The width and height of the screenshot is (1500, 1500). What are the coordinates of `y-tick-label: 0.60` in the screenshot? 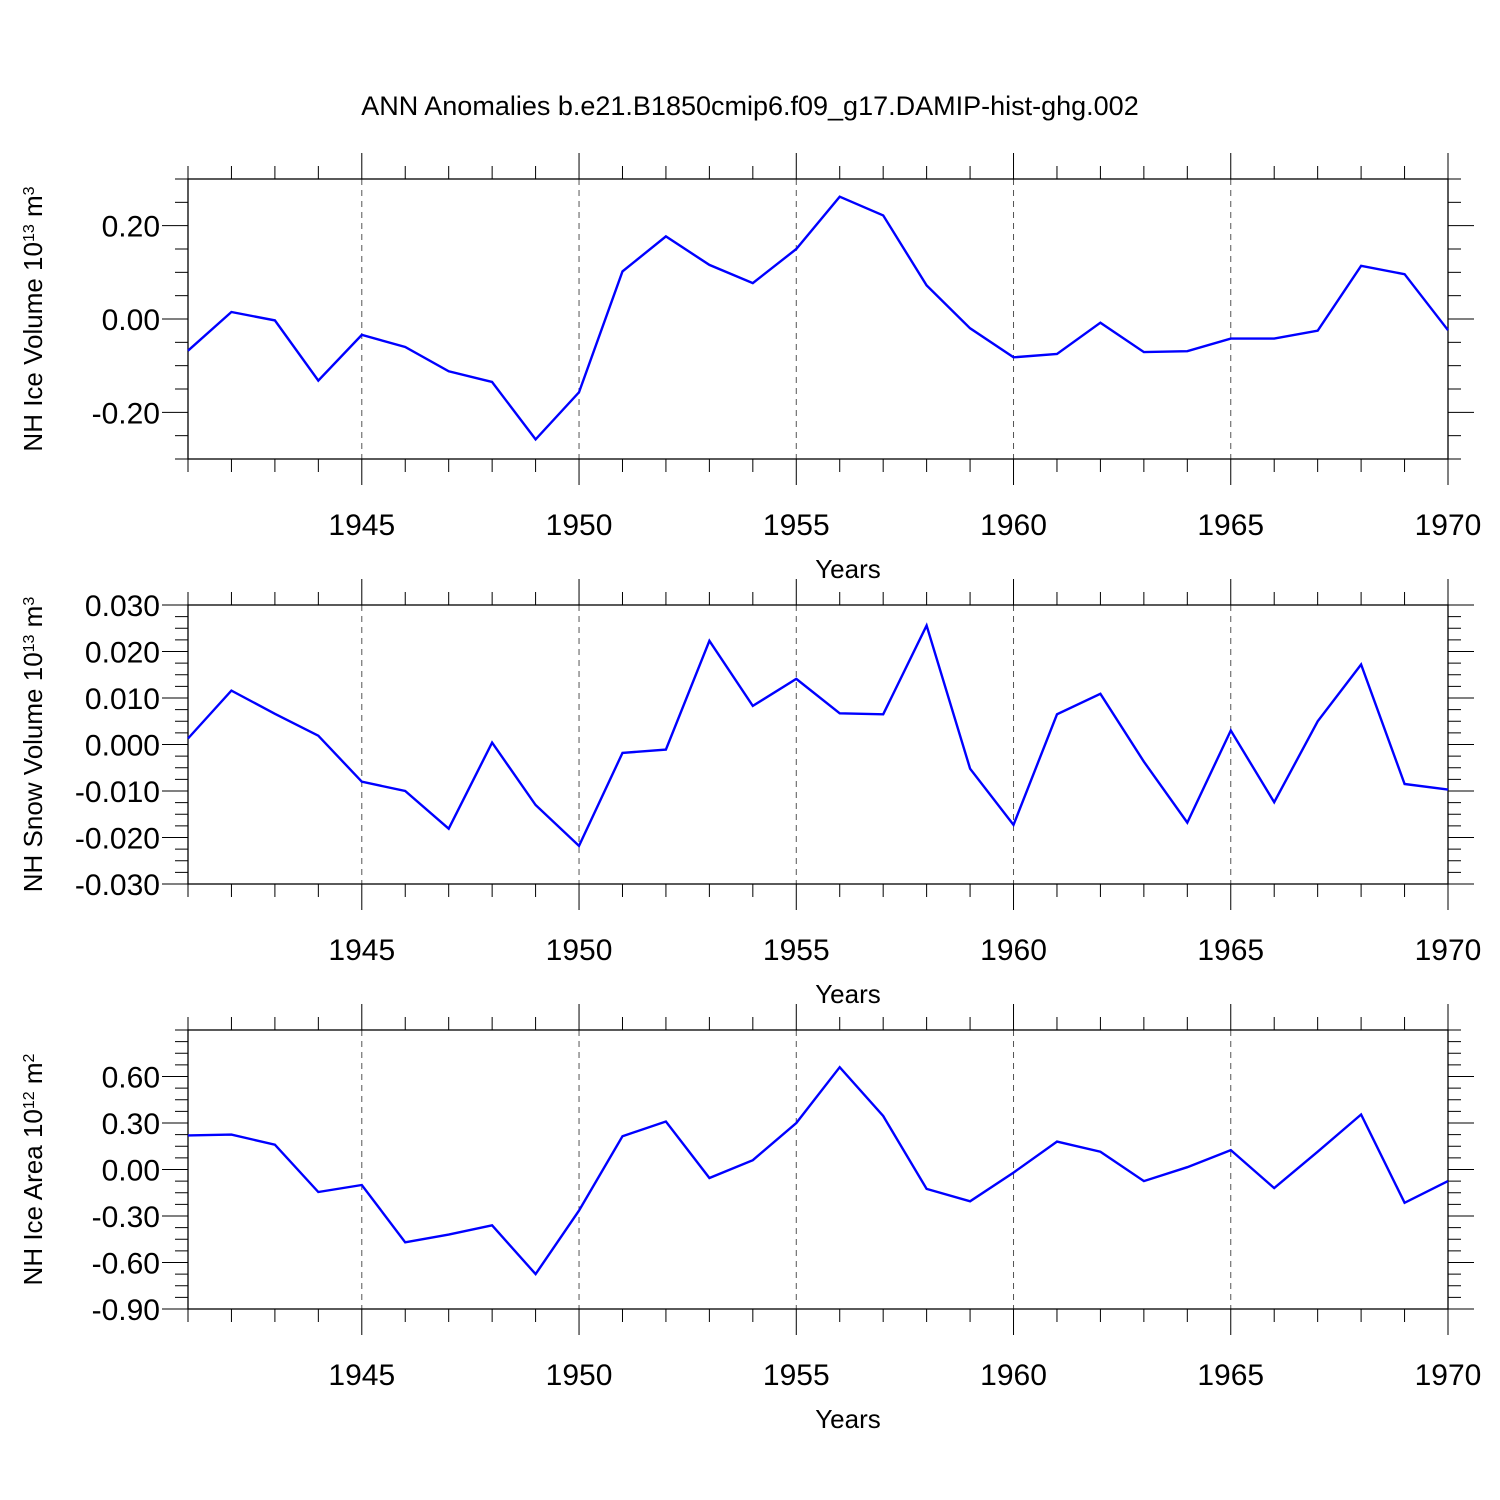 It's located at (131, 1078).